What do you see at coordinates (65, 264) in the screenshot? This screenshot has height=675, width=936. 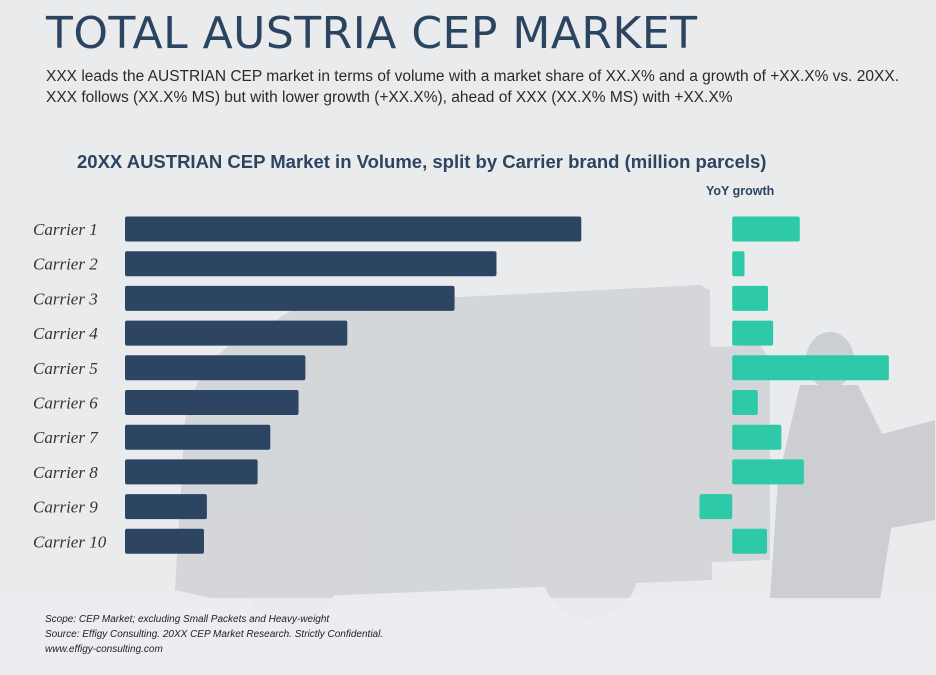 I see `category-label: Carrier 2` at bounding box center [65, 264].